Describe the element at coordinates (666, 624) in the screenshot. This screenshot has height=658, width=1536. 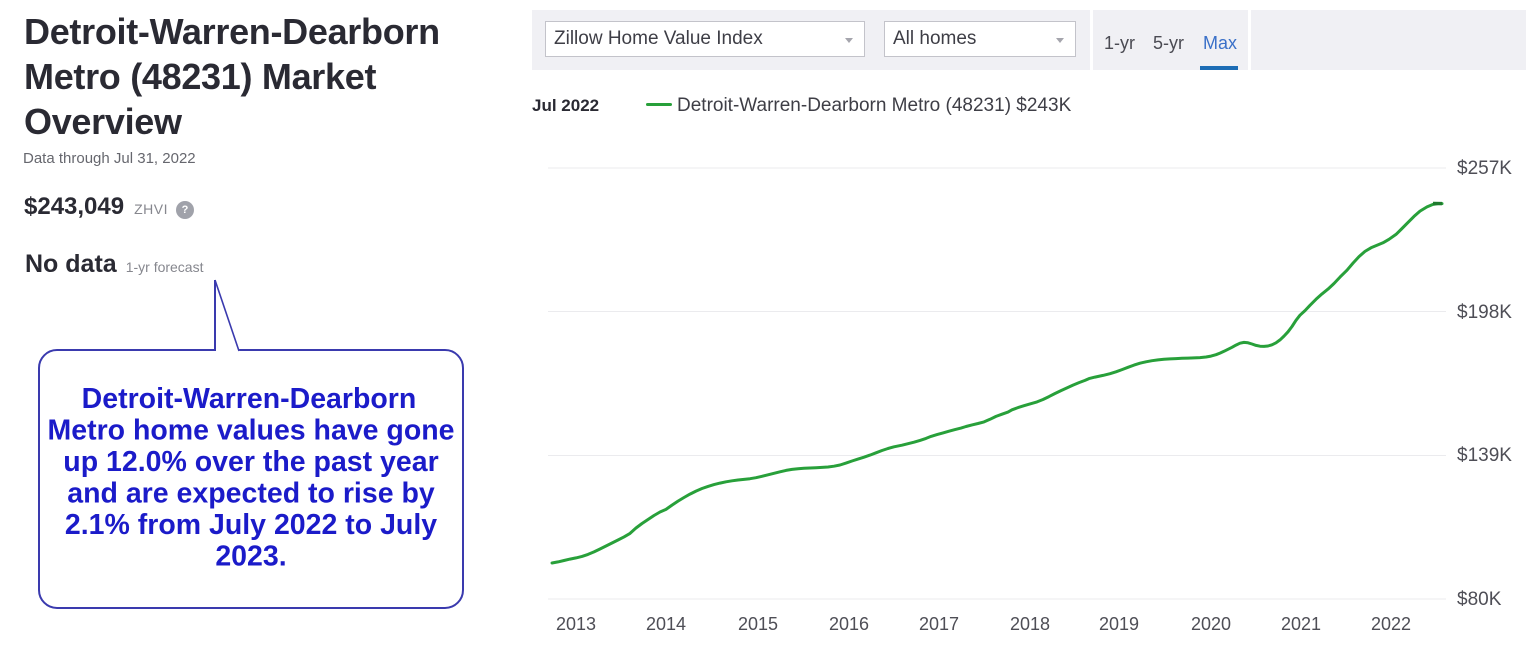
I see `svg-text: 2014` at that location.